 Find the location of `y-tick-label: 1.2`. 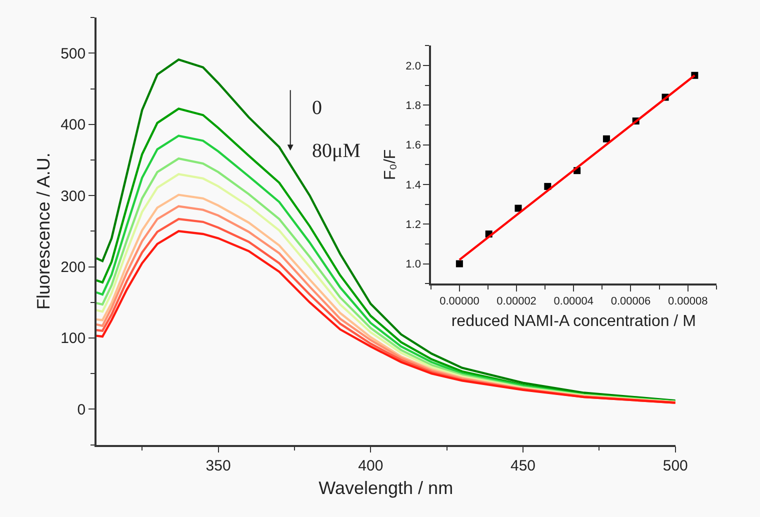

y-tick-label: 1.2 is located at coordinates (413, 224).